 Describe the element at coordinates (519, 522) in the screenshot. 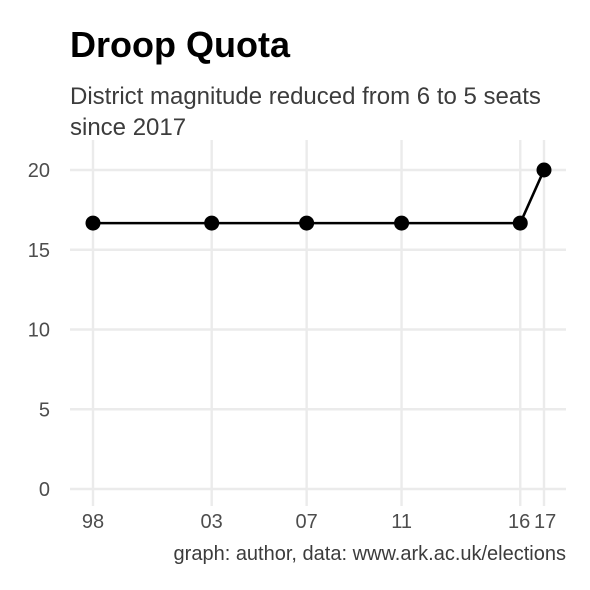

I see `x-tick-label: 16` at that location.